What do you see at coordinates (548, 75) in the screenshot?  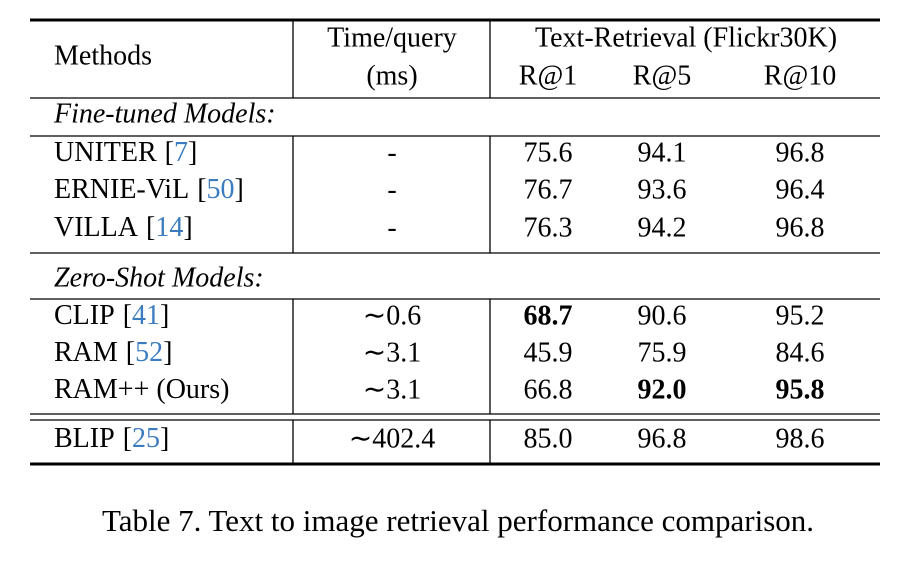 I see `header-metric: R@1` at bounding box center [548, 75].